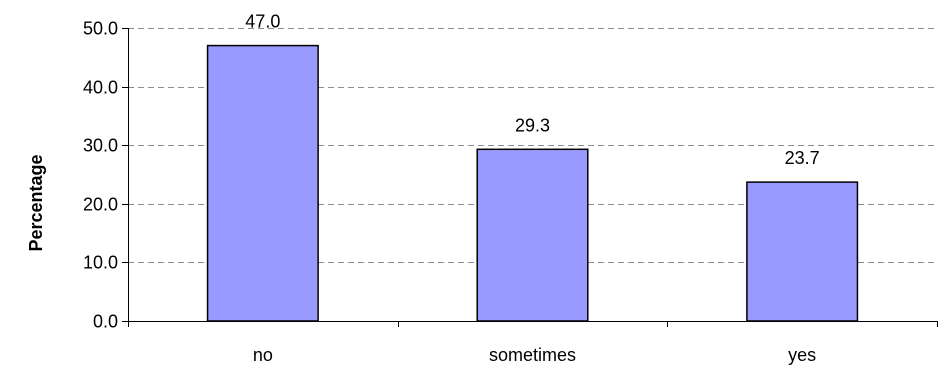 The width and height of the screenshot is (951, 372). Describe the element at coordinates (105, 322) in the screenshot. I see `y-tick-label: 0.0` at that location.